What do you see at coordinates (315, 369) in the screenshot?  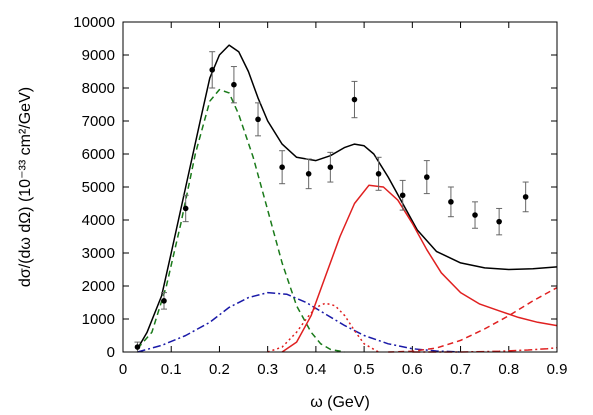 I see `x-tick-label: 0.4` at bounding box center [315, 369].